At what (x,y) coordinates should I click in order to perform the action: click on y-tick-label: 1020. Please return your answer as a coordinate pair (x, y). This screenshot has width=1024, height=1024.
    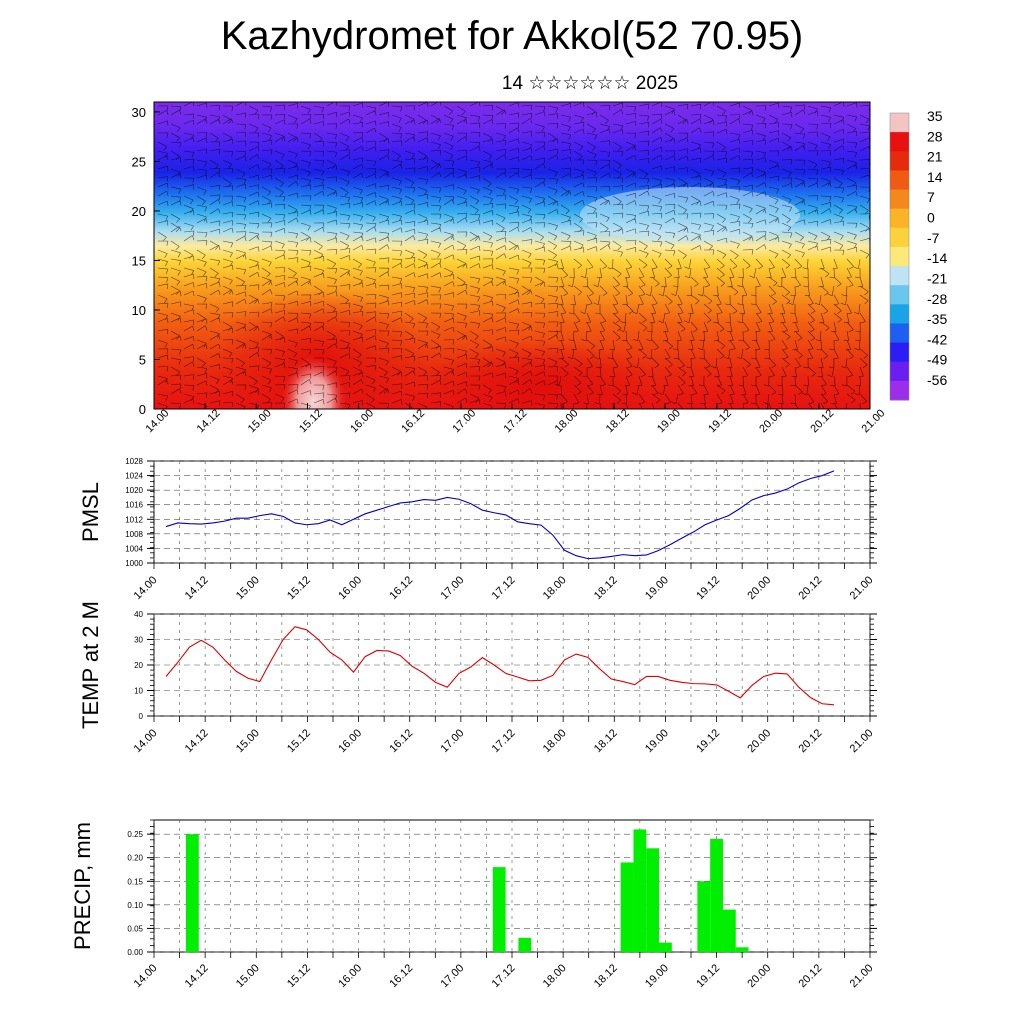
    Looking at the image, I should click on (134, 490).